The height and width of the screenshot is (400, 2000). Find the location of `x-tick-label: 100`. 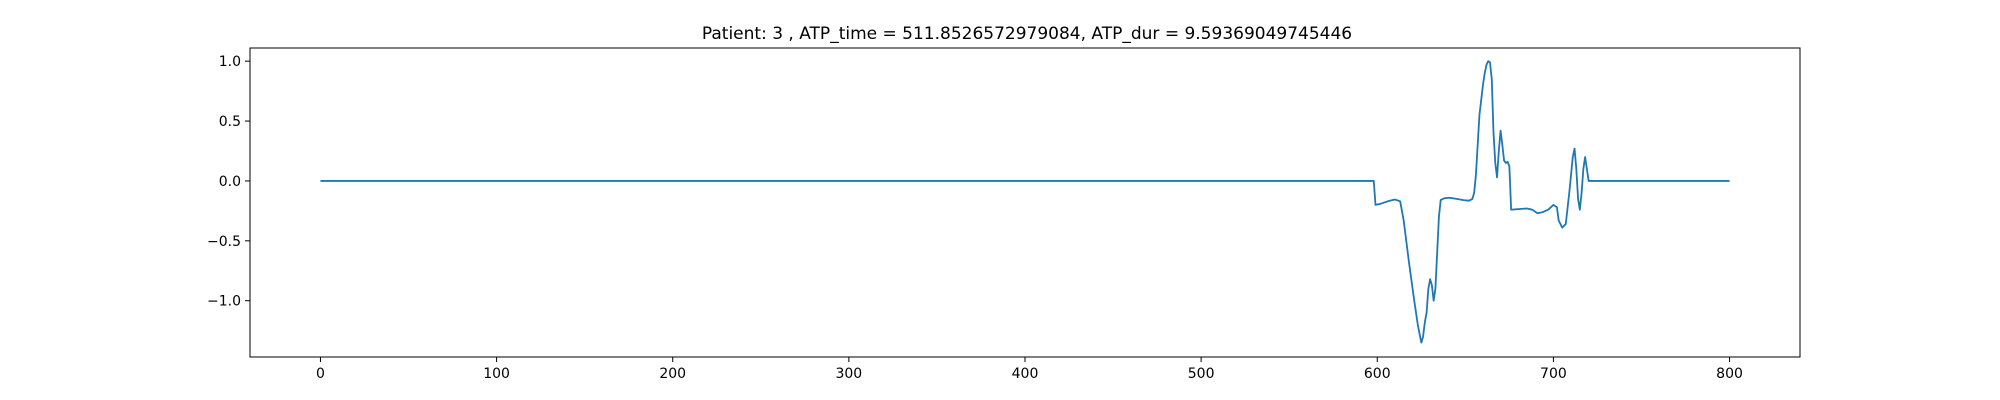

x-tick-label: 100 is located at coordinates (496, 374).